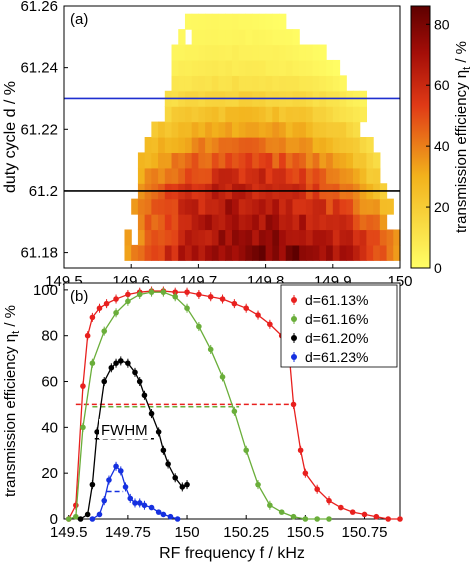 The height and width of the screenshot is (564, 474). I want to click on fwhm-annotation: FWHM, so click(124, 430).